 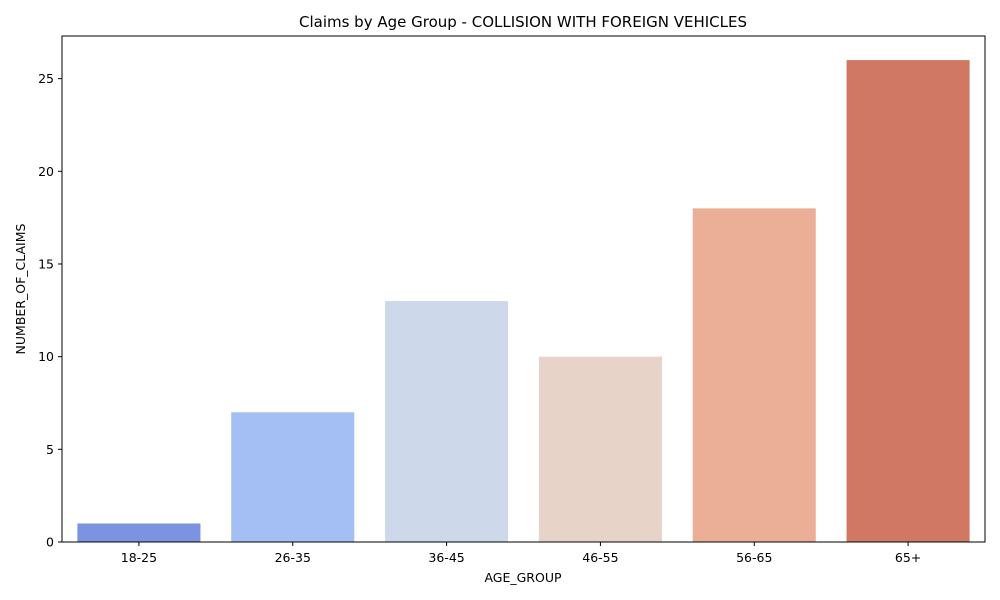 I want to click on x-tick-label: 46-55, so click(x=600, y=557).